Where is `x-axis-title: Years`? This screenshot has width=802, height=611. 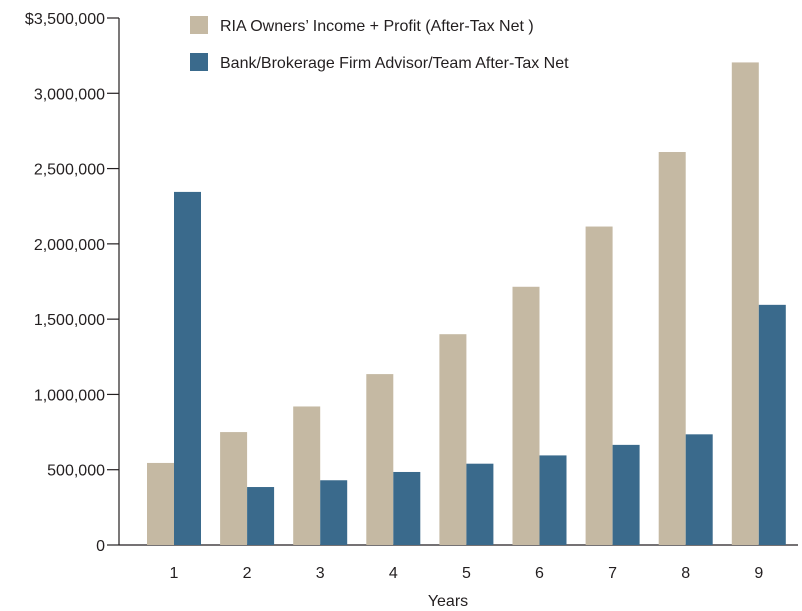 x-axis-title: Years is located at coordinates (448, 601).